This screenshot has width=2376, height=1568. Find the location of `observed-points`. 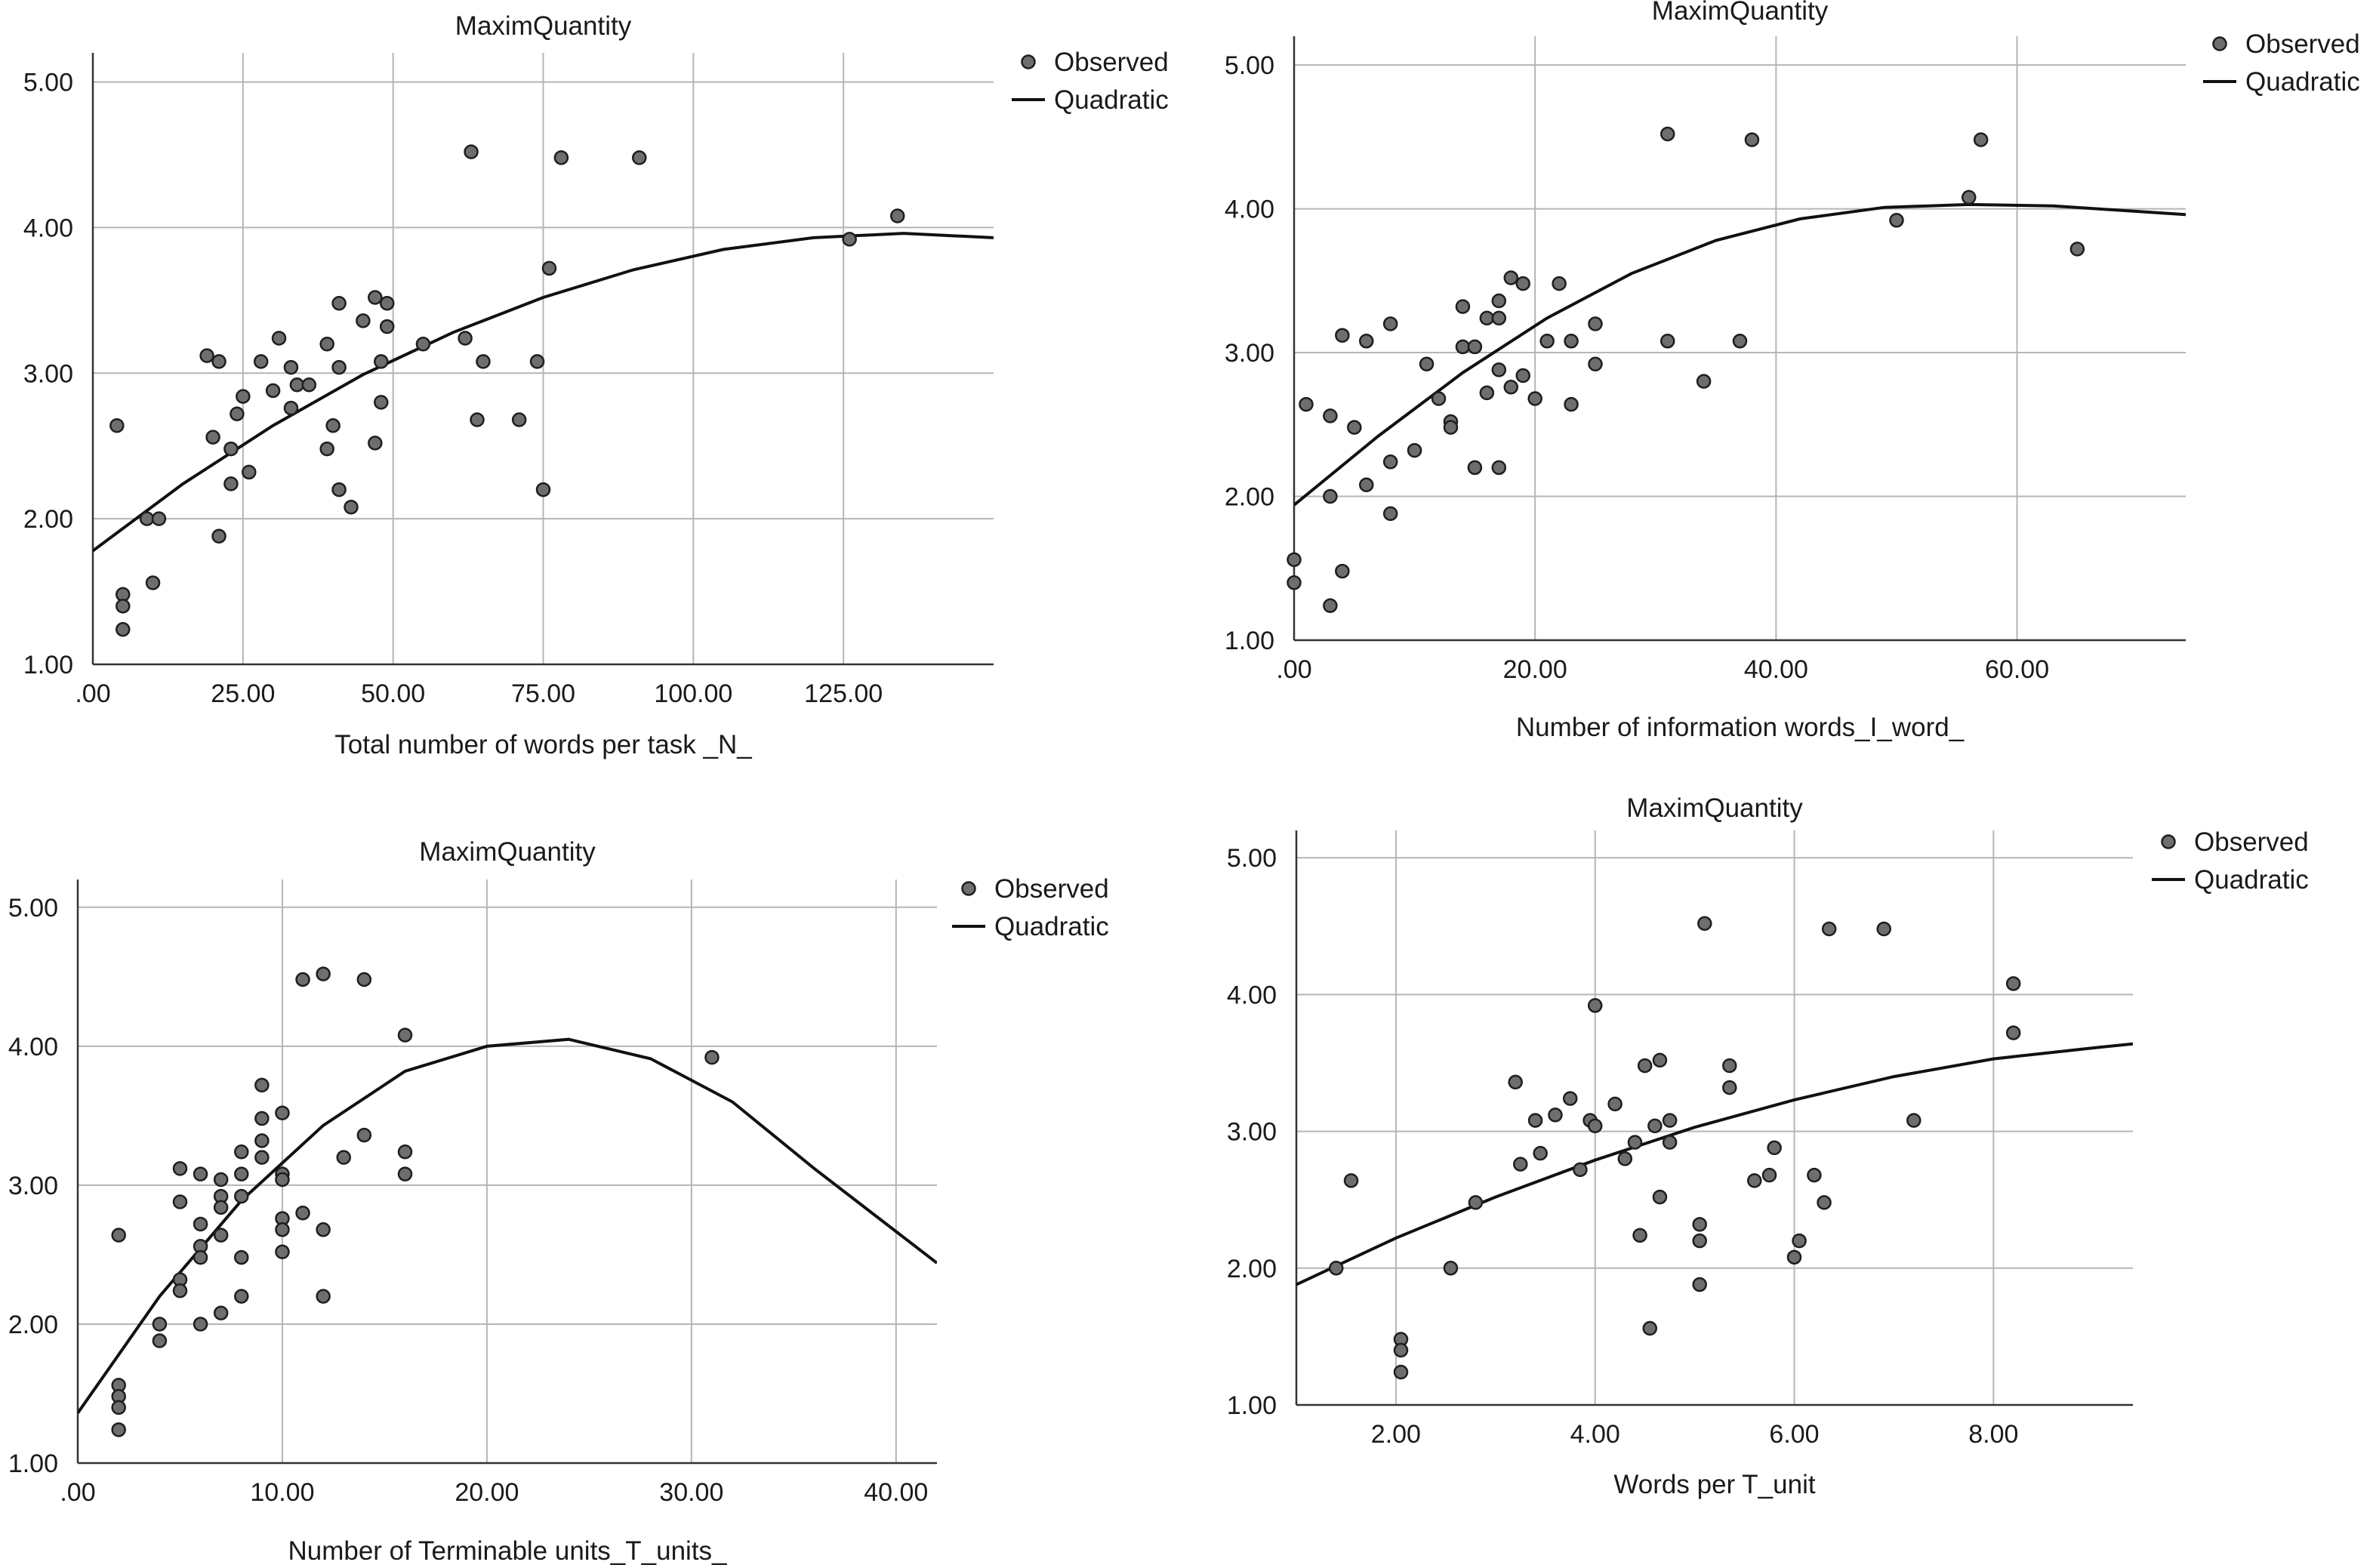

observed-points is located at coordinates (1686, 370).